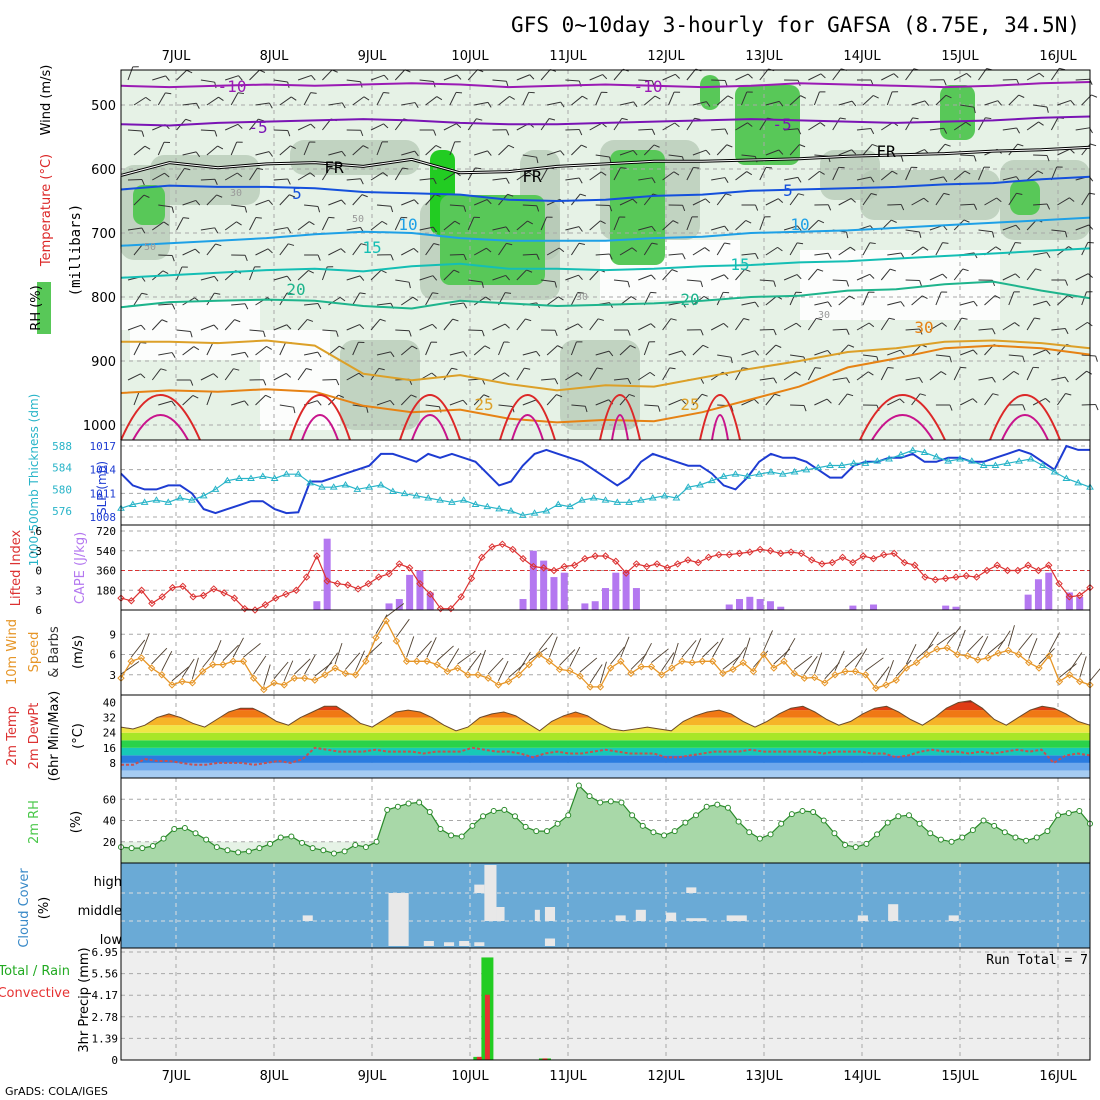 The width and height of the screenshot is (1100, 1100). I want to click on wind-tick-label: 3, so click(112, 675).